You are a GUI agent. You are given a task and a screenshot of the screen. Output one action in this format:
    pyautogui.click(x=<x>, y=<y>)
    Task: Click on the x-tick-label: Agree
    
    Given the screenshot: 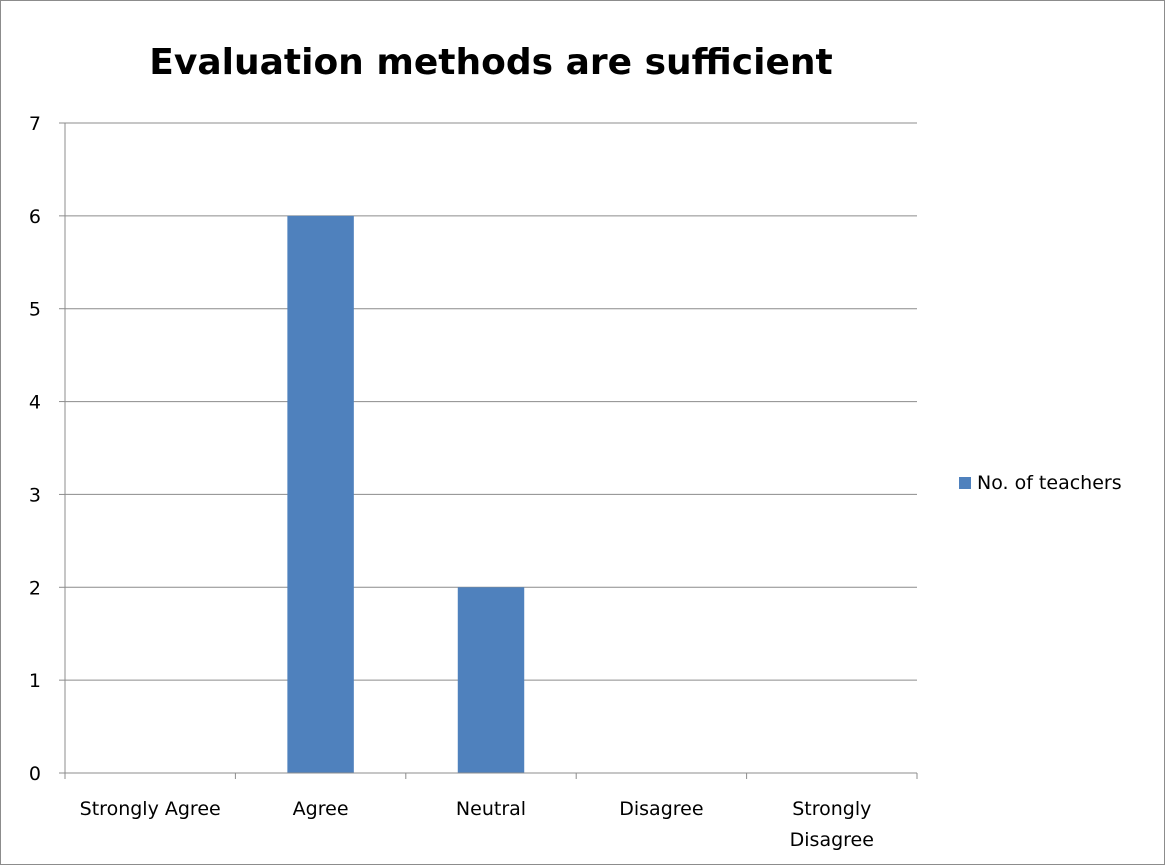 What is the action you would take?
    pyautogui.click(x=321, y=809)
    